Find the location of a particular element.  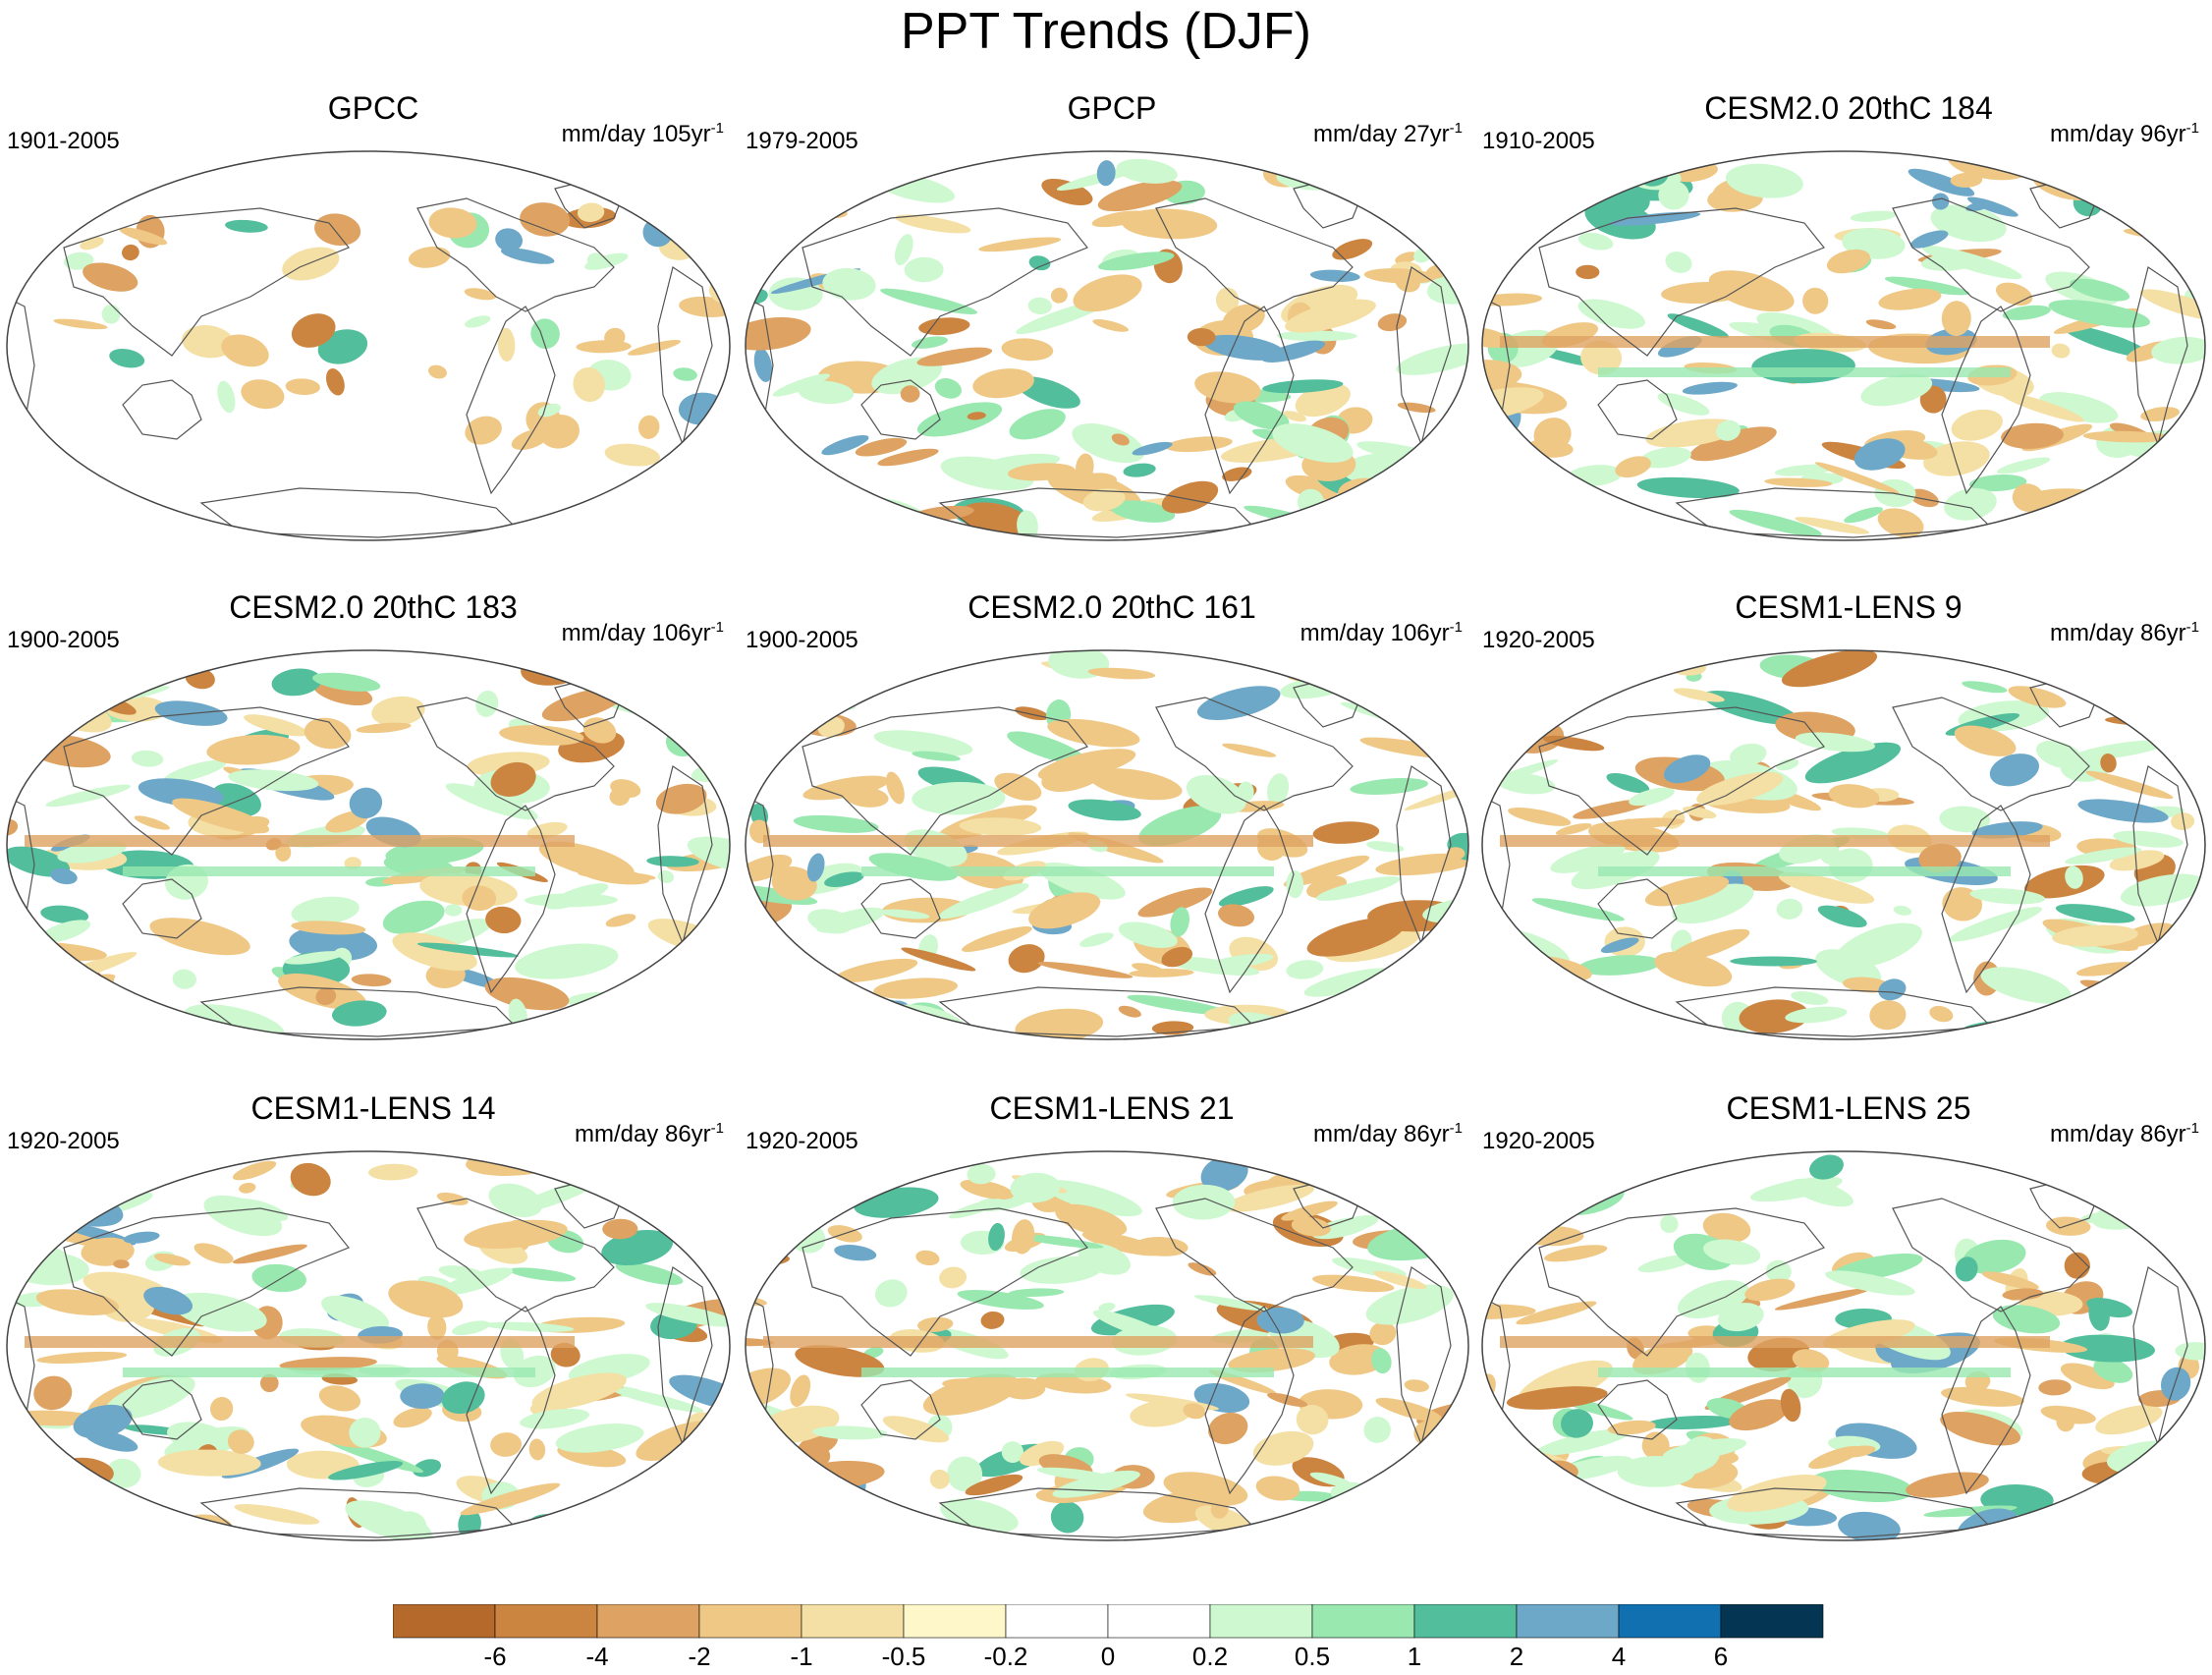

equatorial-band is located at coordinates (1775, 841).